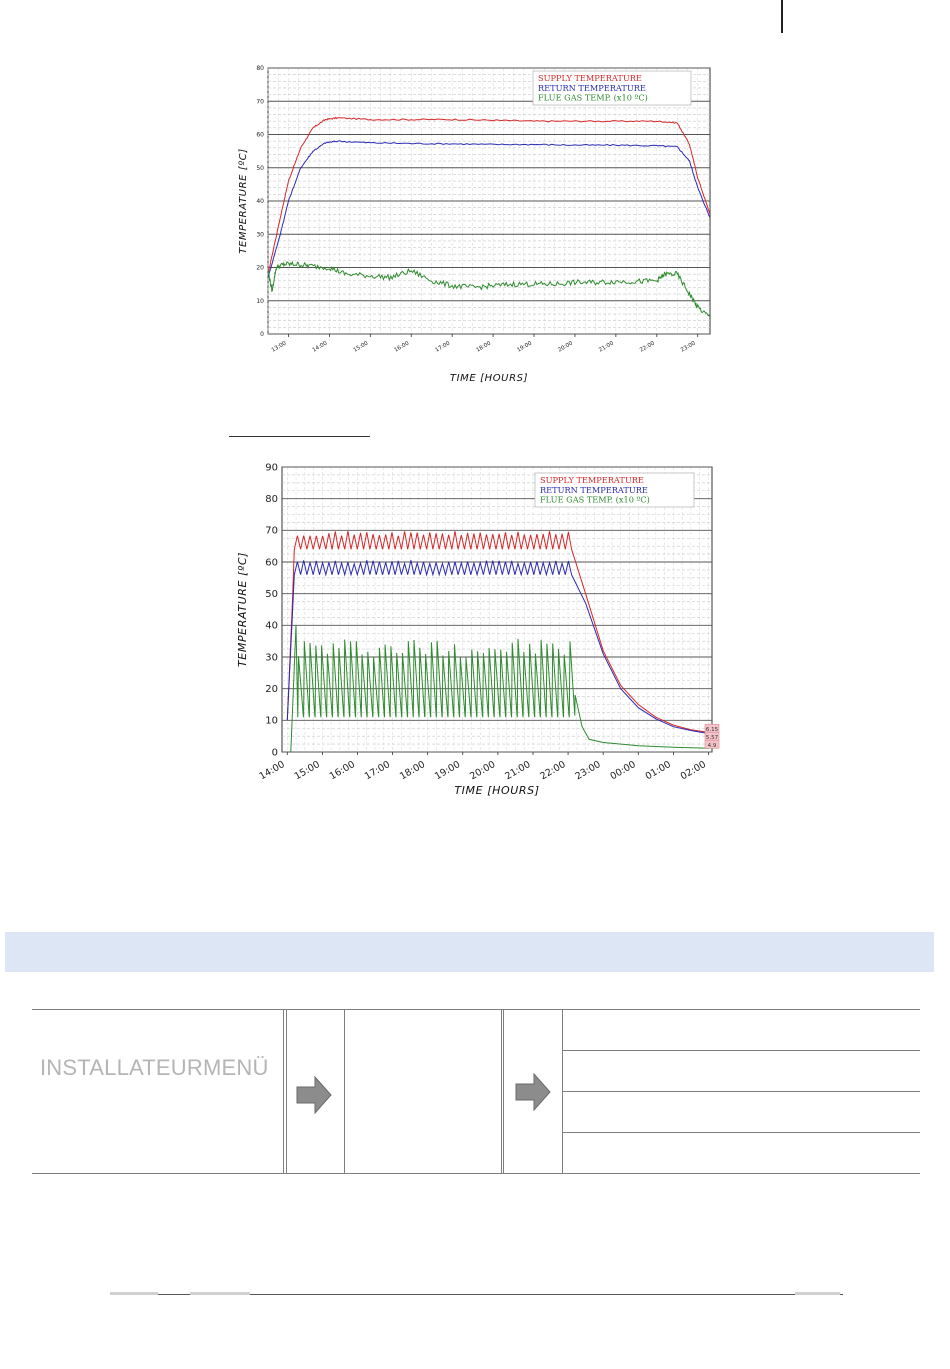  I want to click on end-value-badge: 4.9, so click(712, 744).